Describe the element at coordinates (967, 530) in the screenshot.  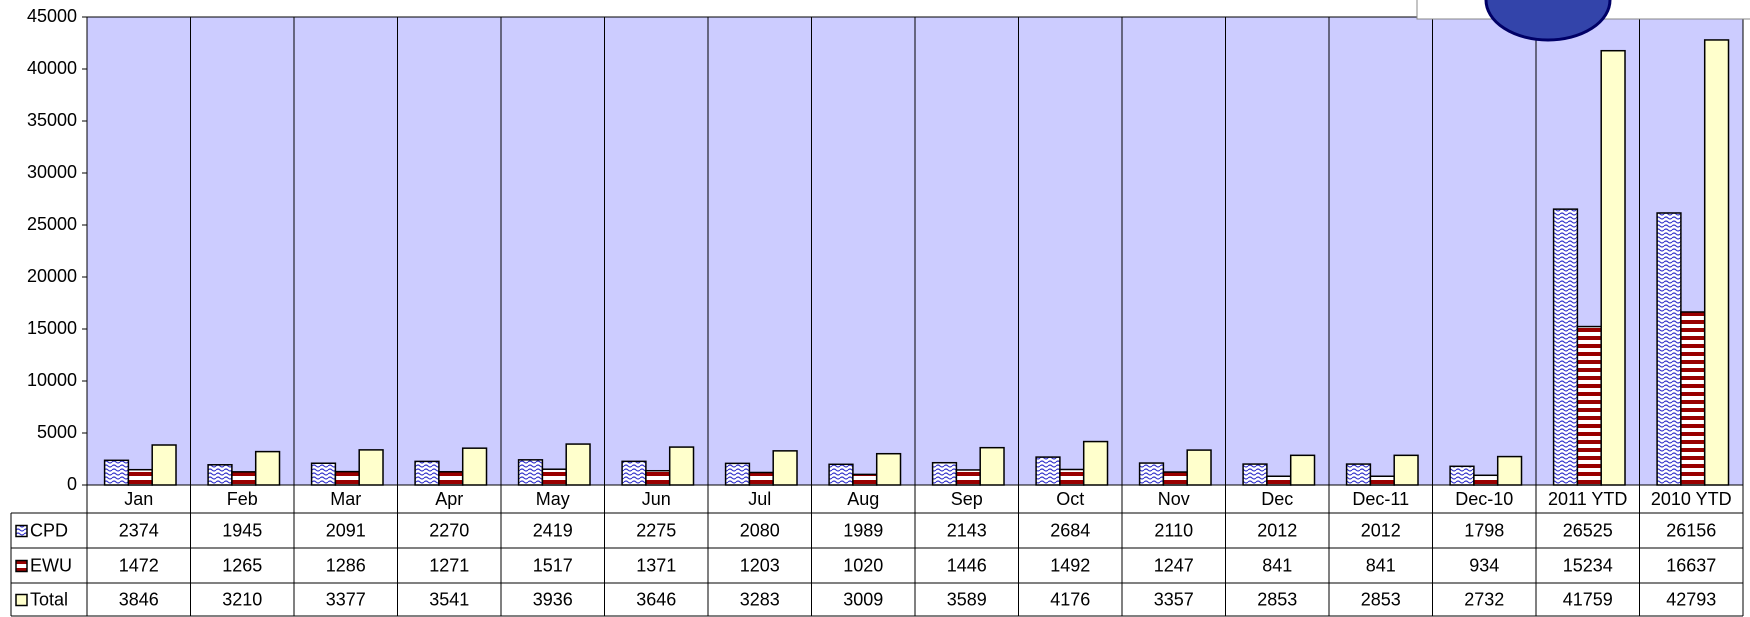
I see `table-value: 2143` at that location.